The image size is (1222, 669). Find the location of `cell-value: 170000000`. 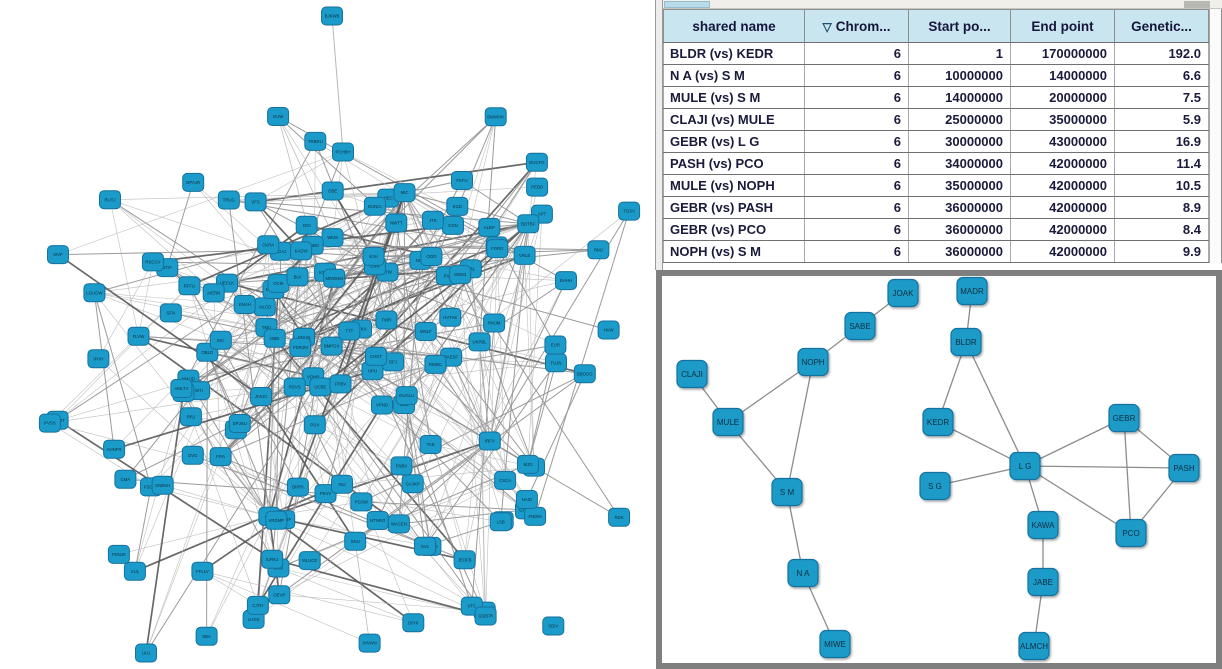

cell-value: 170000000 is located at coordinates (1062, 53).